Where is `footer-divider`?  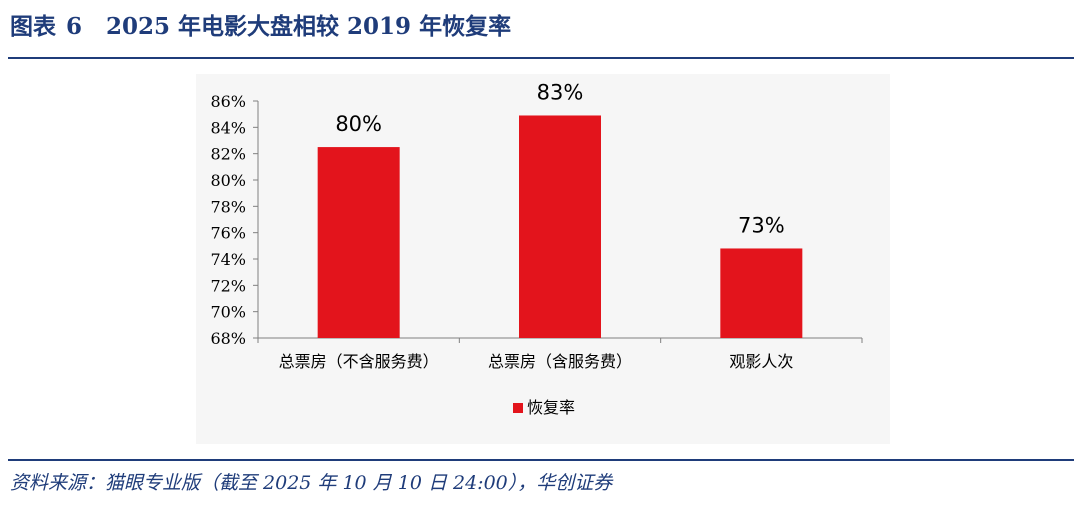
footer-divider is located at coordinates (541, 460).